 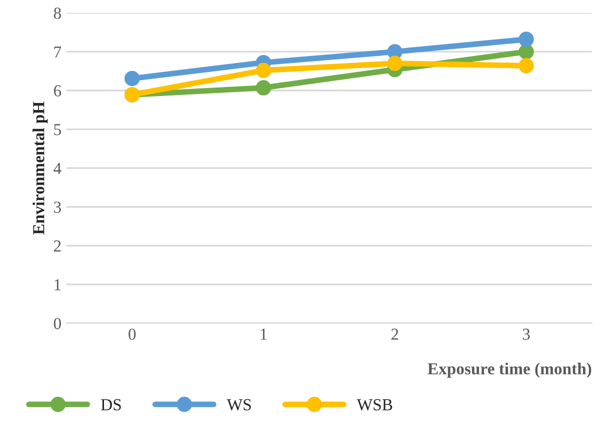 I want to click on y-tick-label: 4, so click(x=58, y=168).